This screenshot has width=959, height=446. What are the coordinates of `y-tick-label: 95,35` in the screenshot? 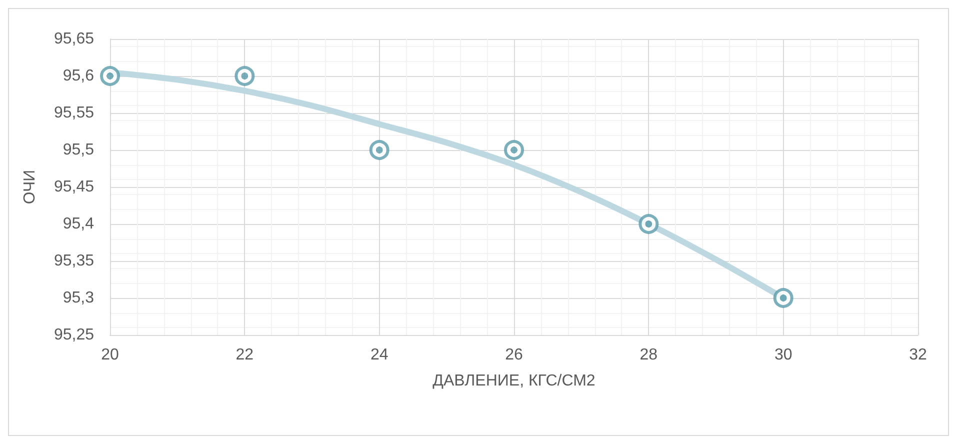 It's located at (74, 261).